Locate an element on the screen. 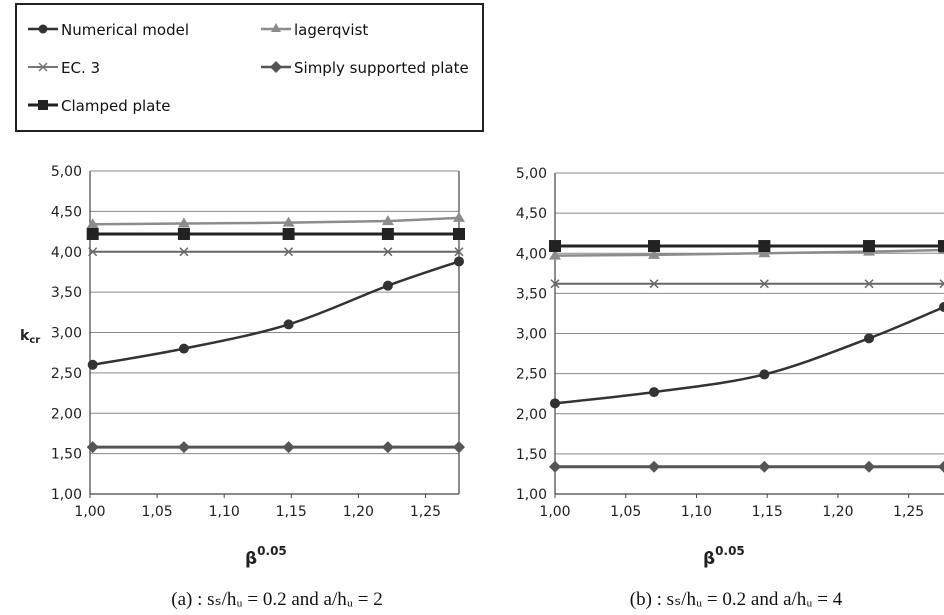  legend-marker-triangle is located at coordinates (276, 27).